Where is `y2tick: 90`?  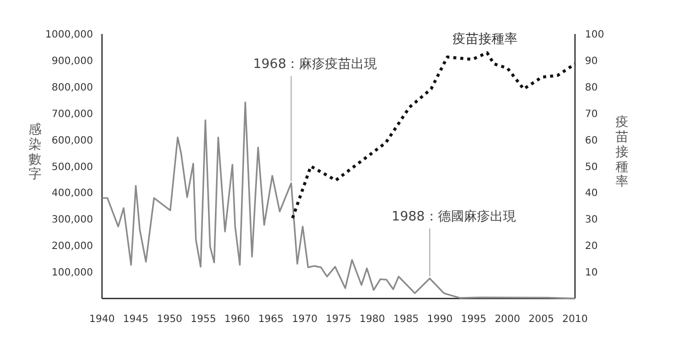
y2tick: 90 is located at coordinates (591, 61).